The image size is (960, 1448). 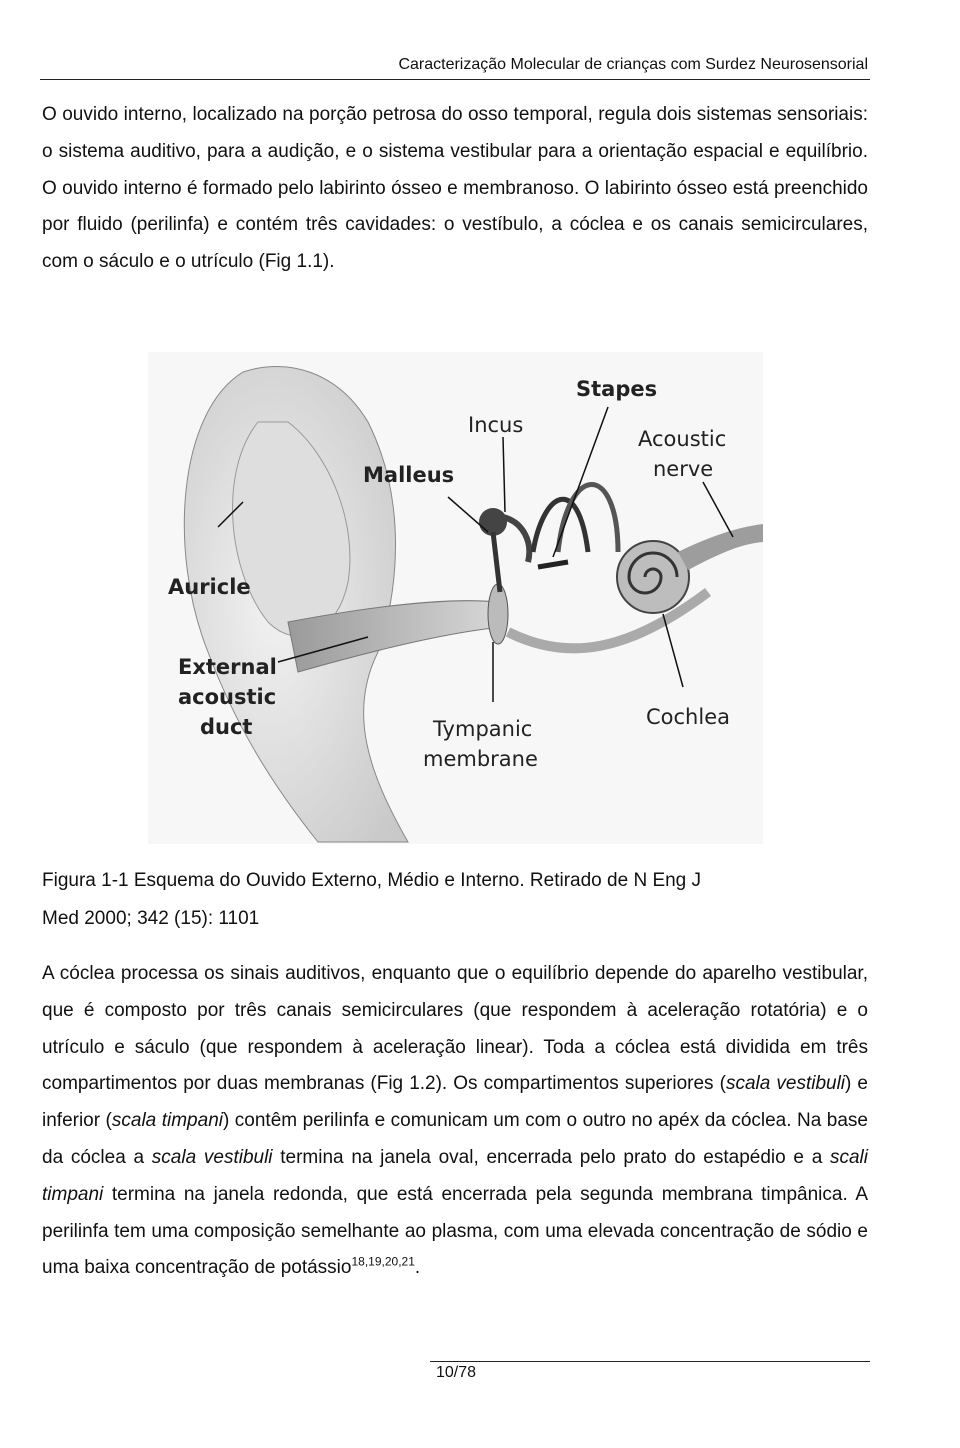 What do you see at coordinates (650, 1361) in the screenshot?
I see `footer-rule` at bounding box center [650, 1361].